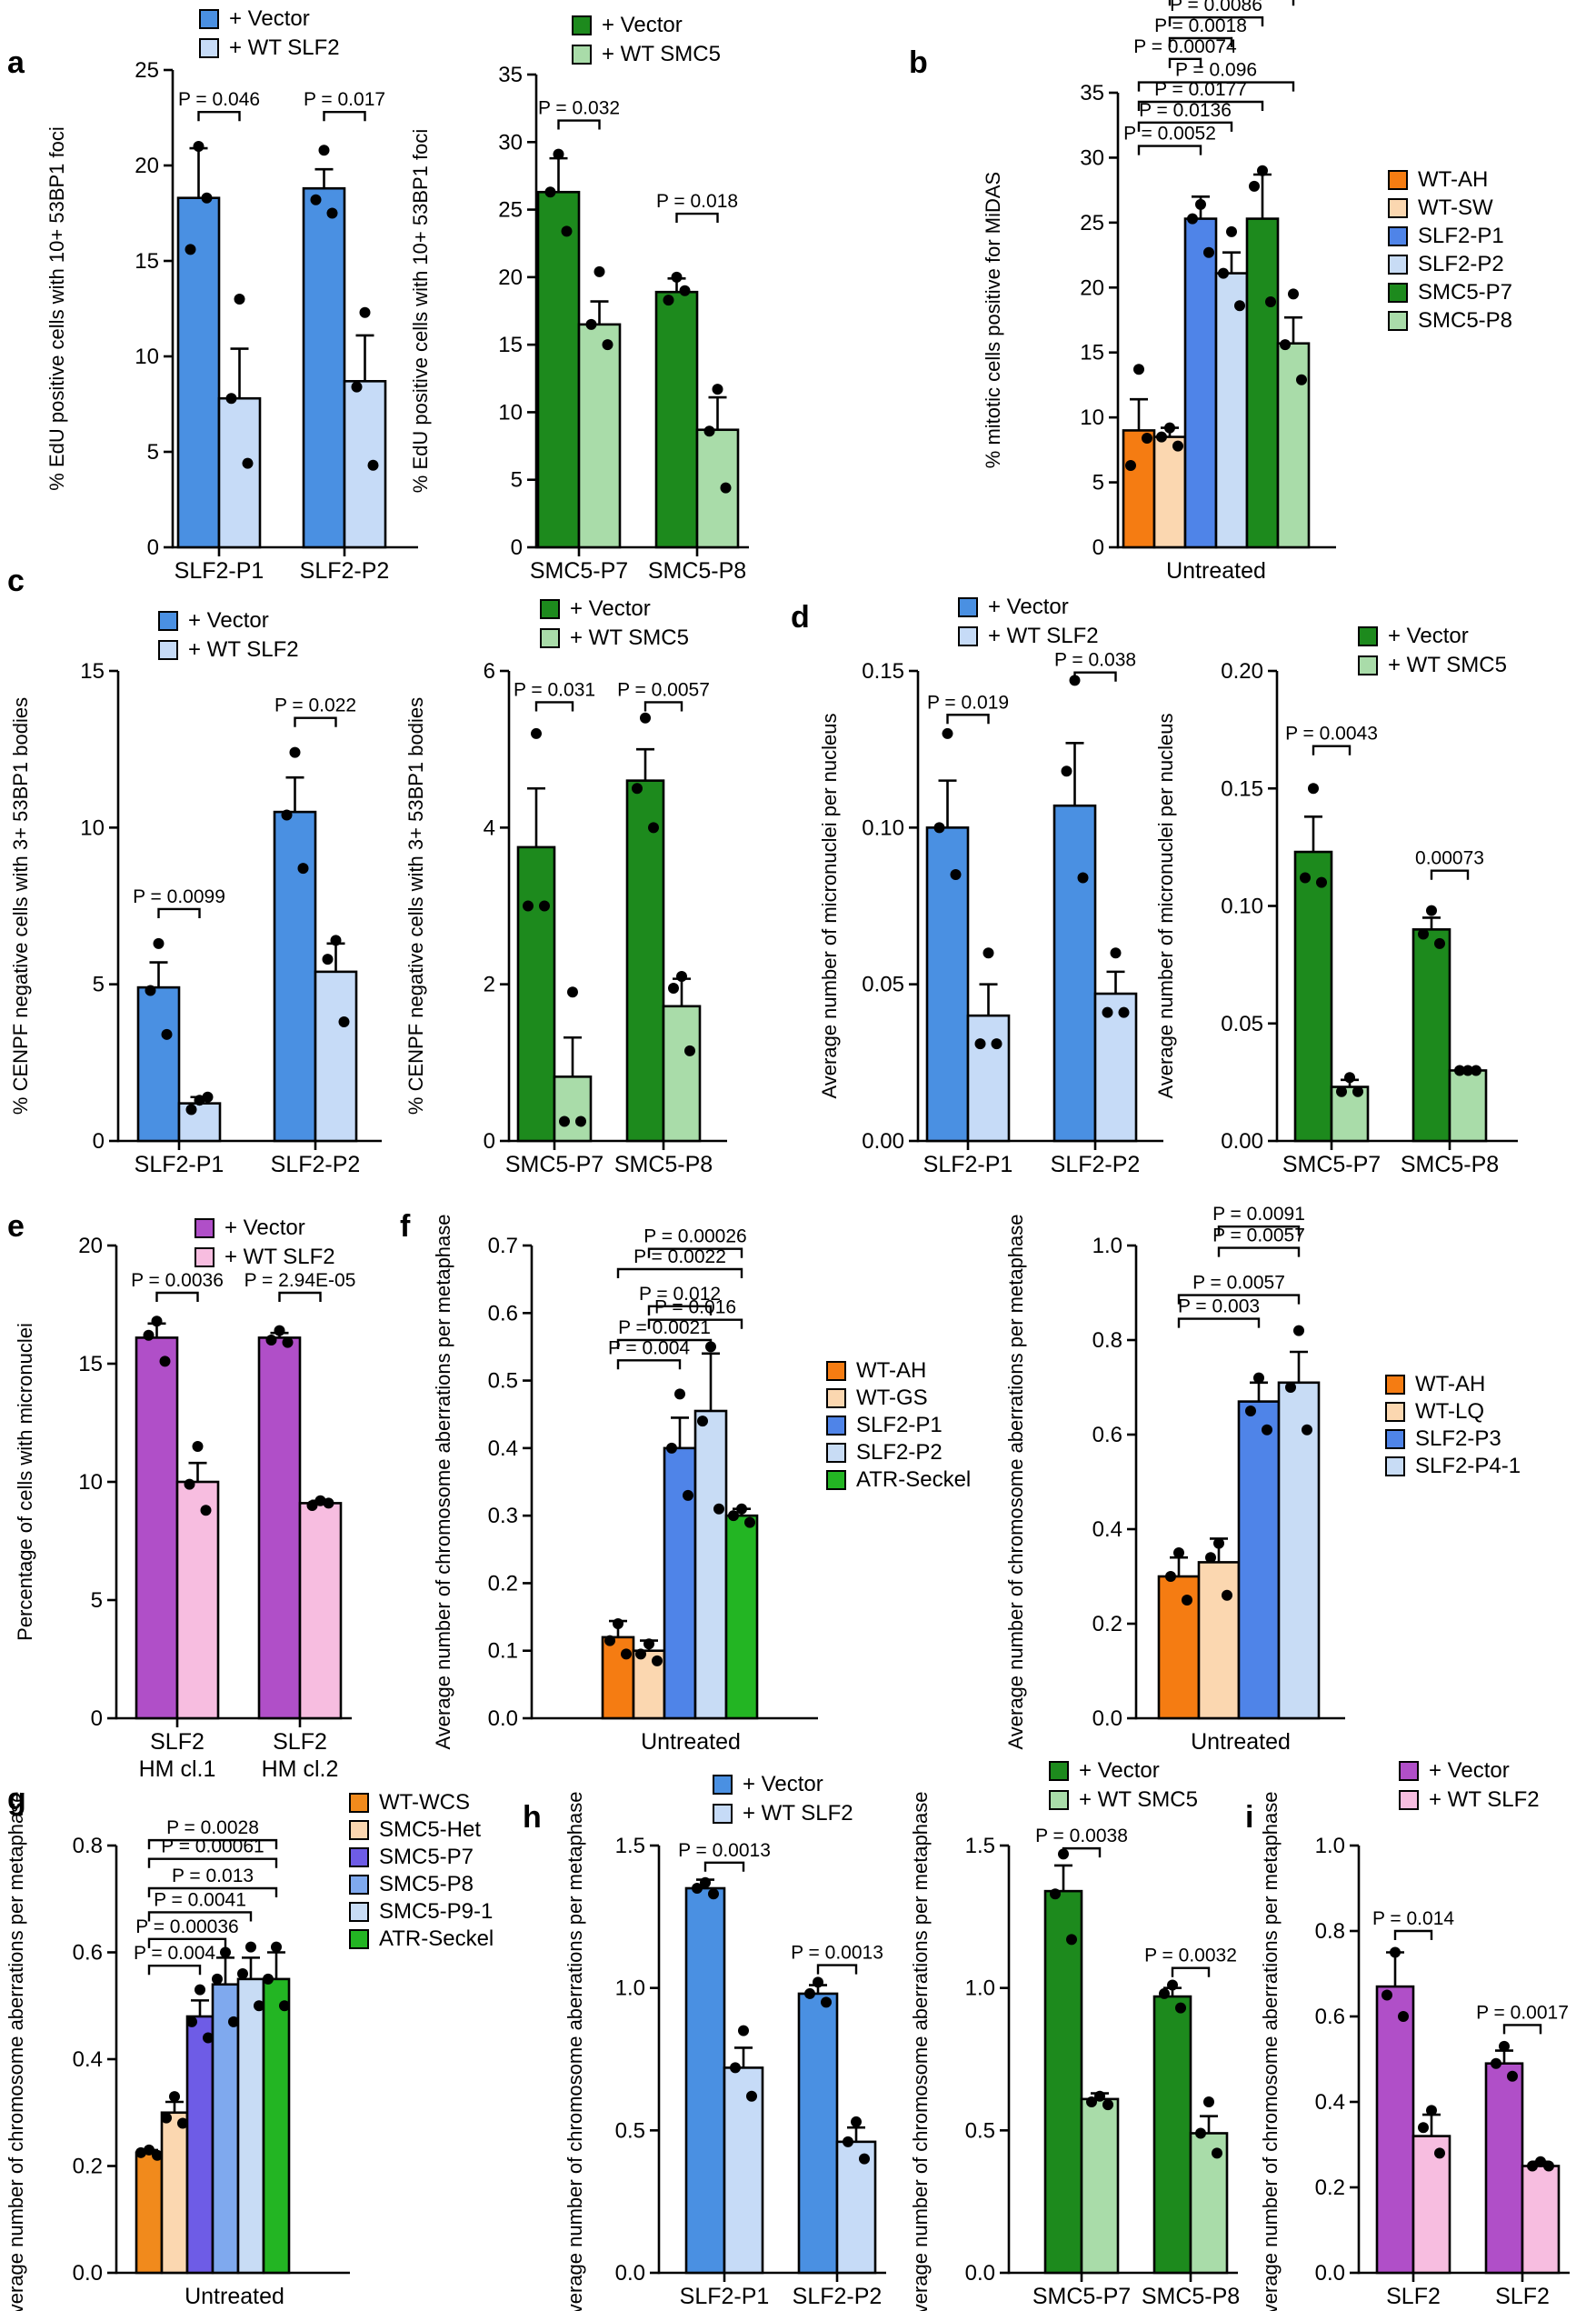 The width and height of the screenshot is (1596, 2311). Describe the element at coordinates (225, 2129) in the screenshot. I see `bar-smc5-p8` at that location.